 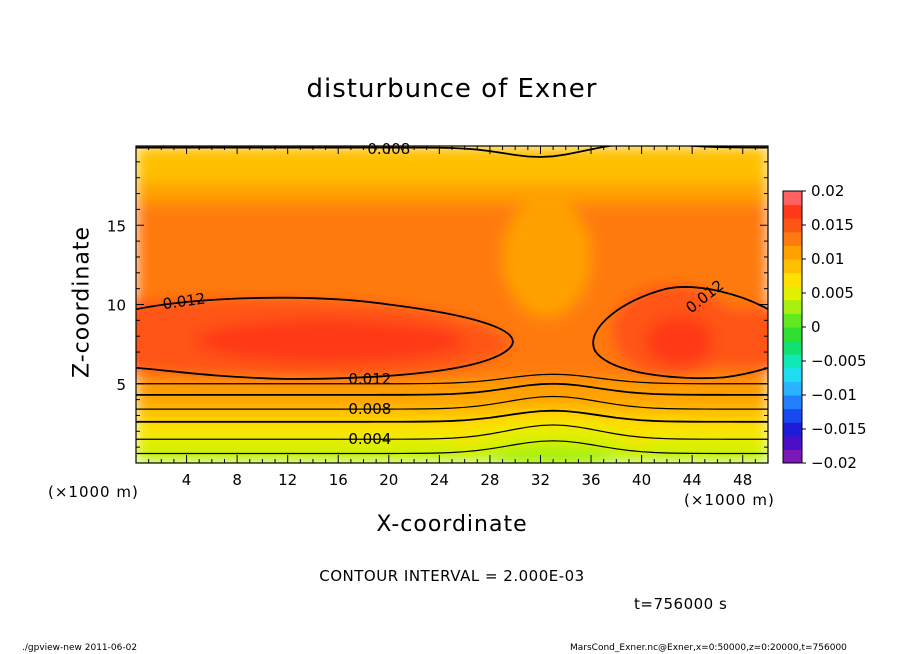 I want to click on field-max-right, so click(x=742, y=337).